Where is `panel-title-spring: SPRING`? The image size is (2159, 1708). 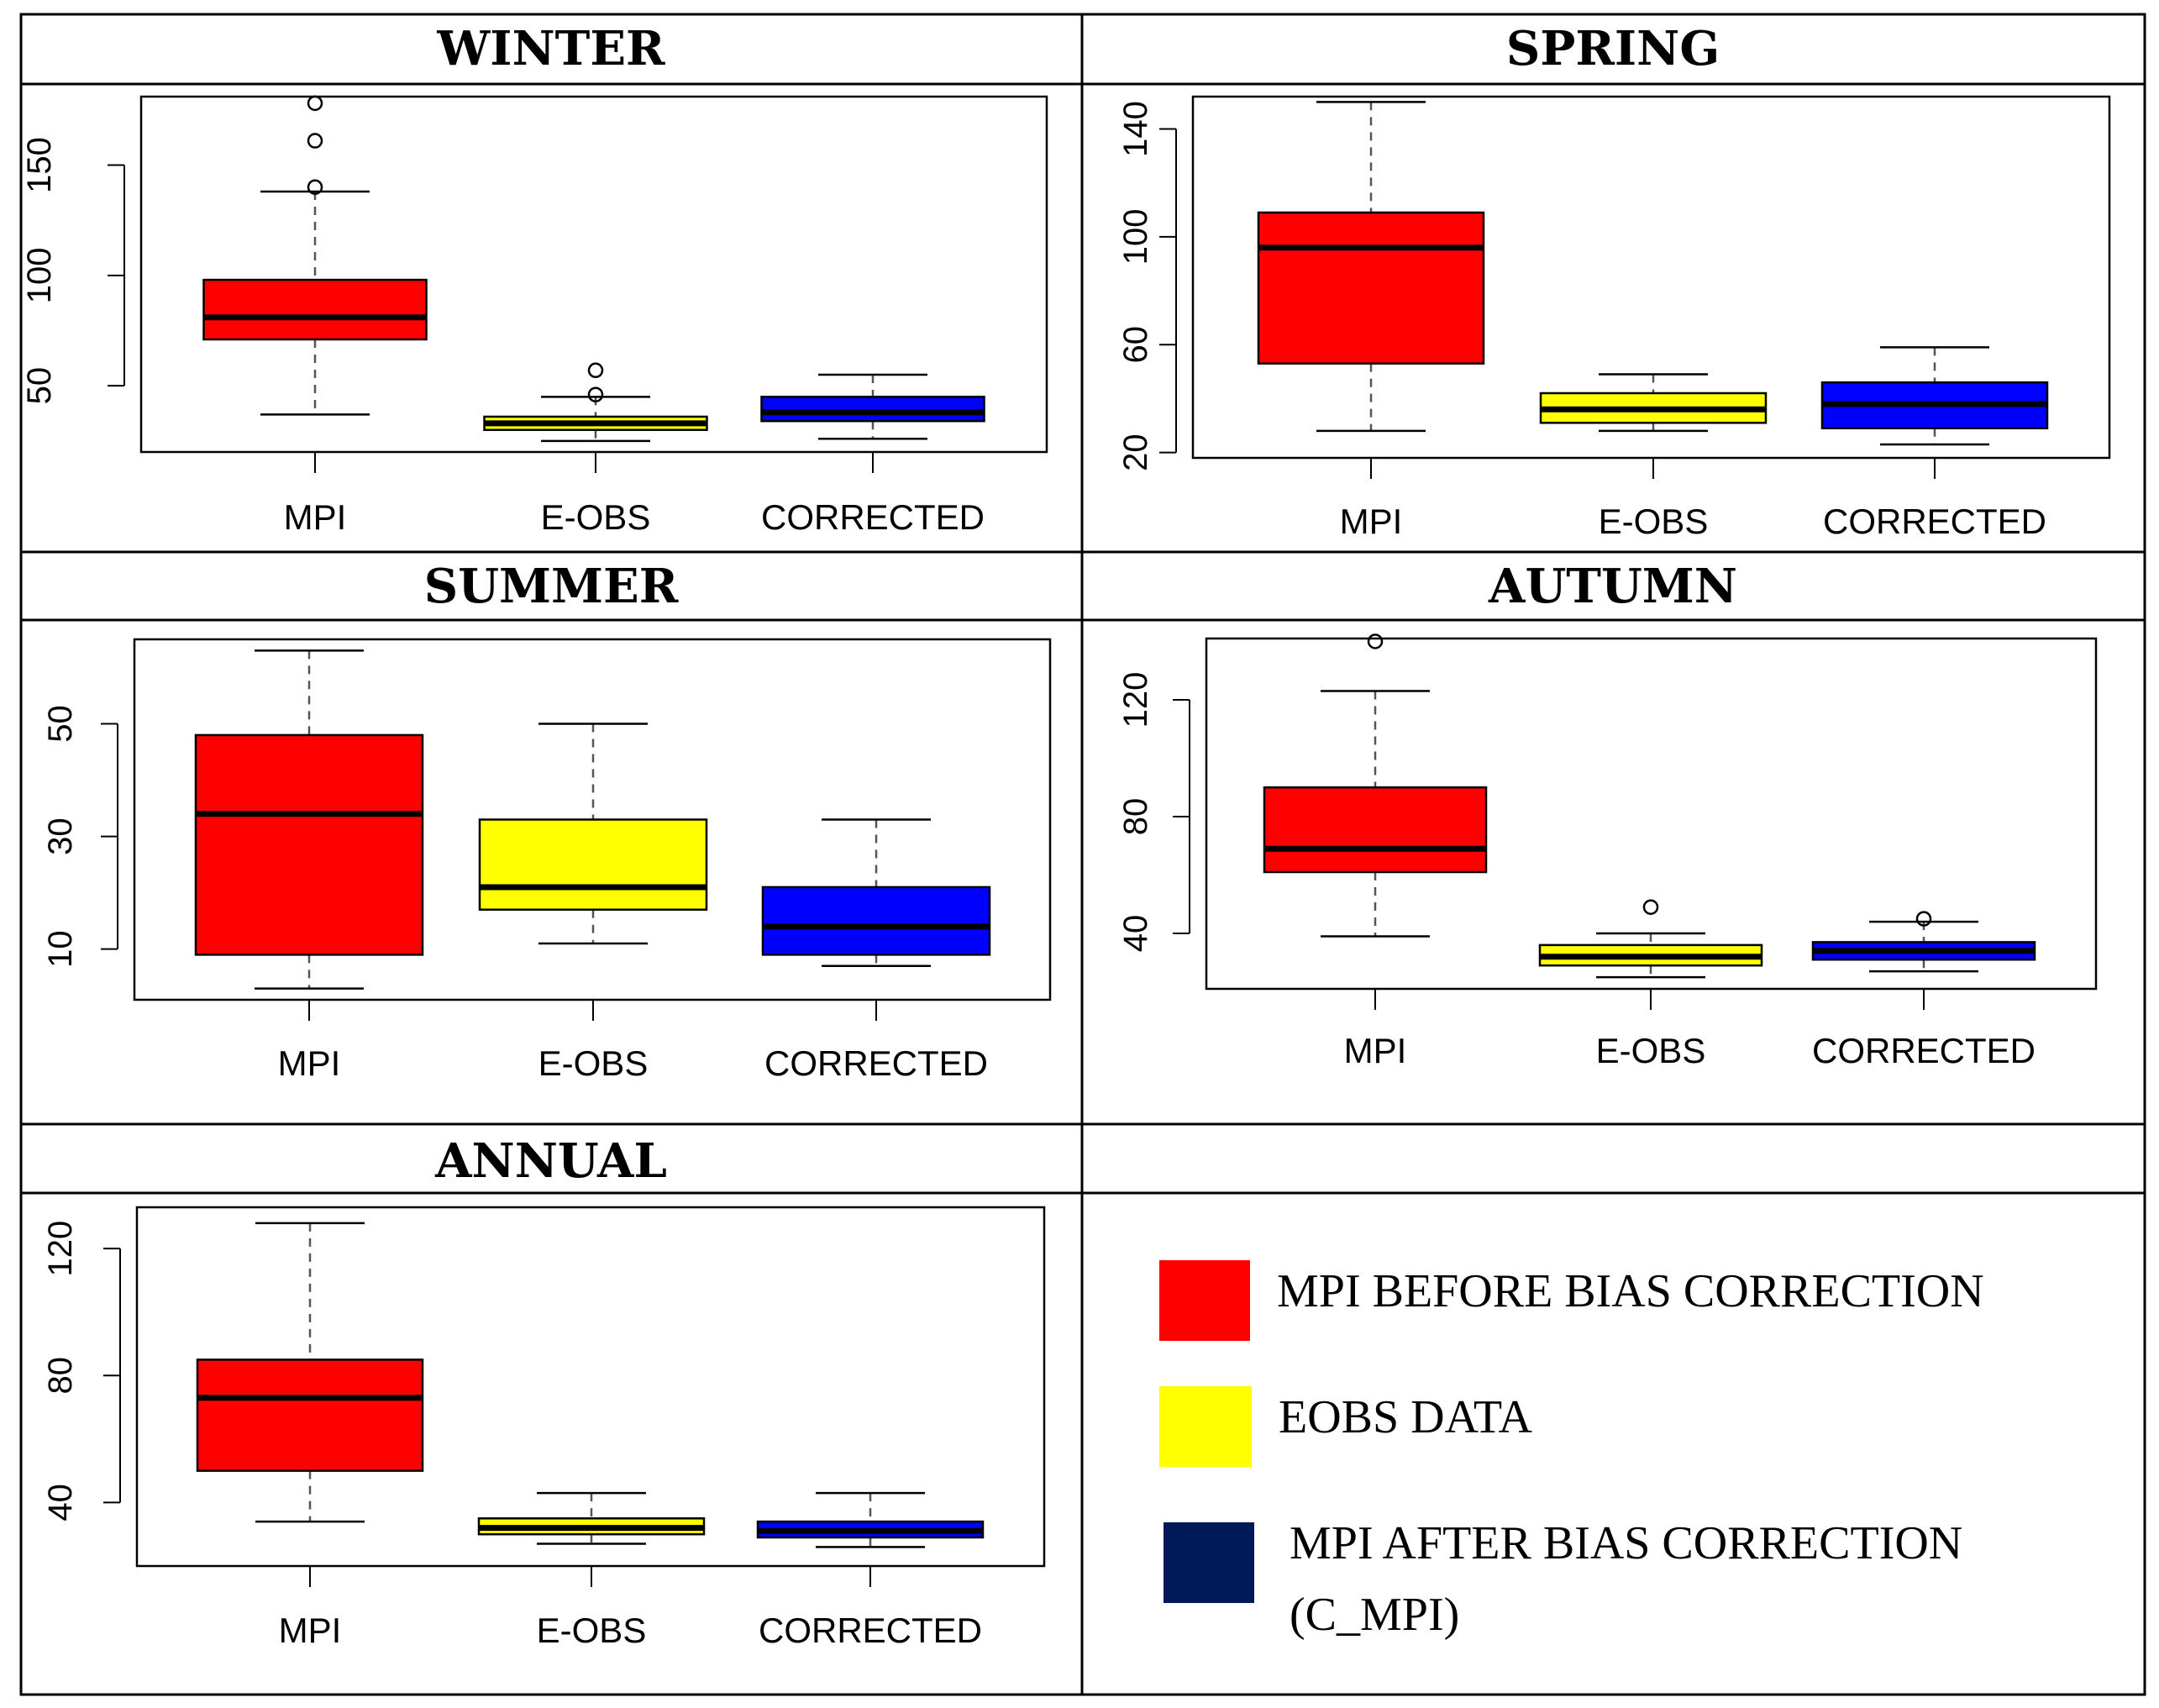 panel-title-spring: SPRING is located at coordinates (1613, 48).